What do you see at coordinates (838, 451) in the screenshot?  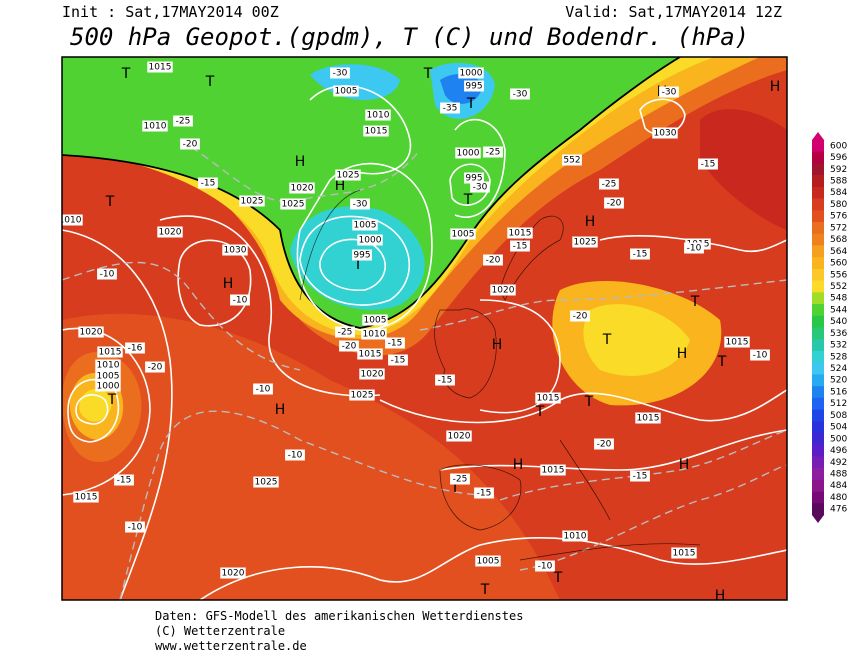 I see `colorbar-label: 496` at bounding box center [838, 451].